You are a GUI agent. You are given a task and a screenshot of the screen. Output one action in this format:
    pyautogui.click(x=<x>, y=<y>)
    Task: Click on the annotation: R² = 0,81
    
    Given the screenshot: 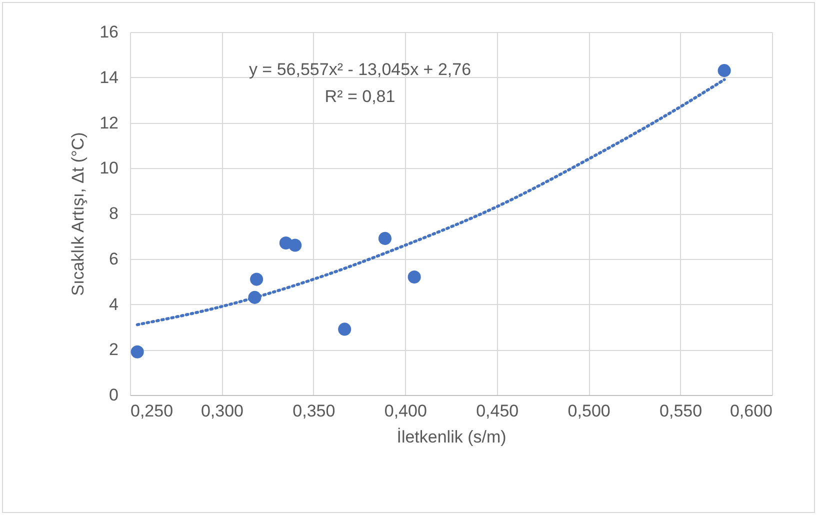 What is the action you would take?
    pyautogui.click(x=360, y=96)
    